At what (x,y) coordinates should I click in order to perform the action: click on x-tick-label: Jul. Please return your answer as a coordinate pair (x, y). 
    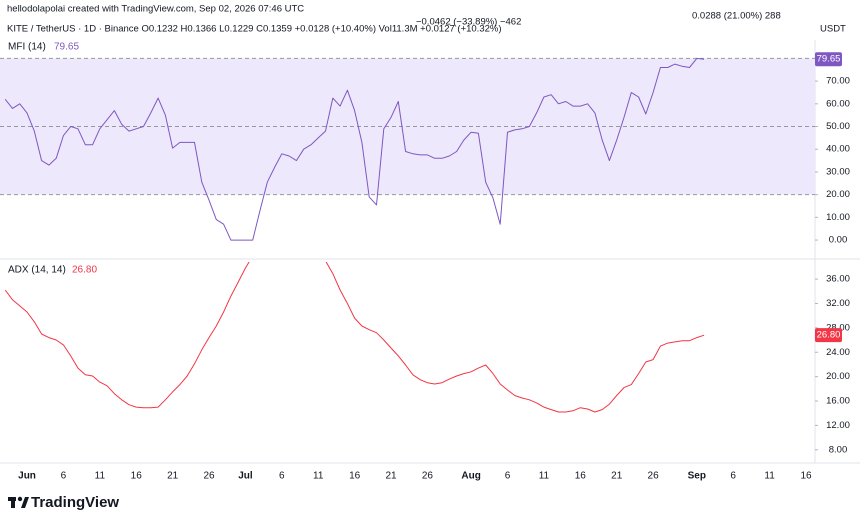
    Looking at the image, I should click on (245, 476).